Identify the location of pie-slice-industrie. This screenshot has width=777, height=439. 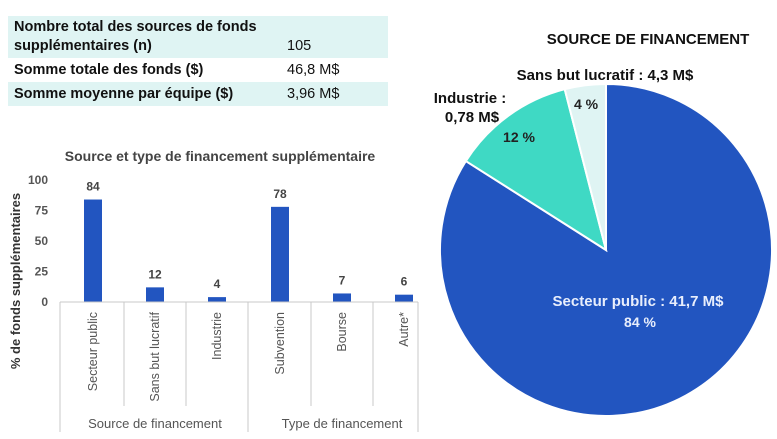
(536, 170).